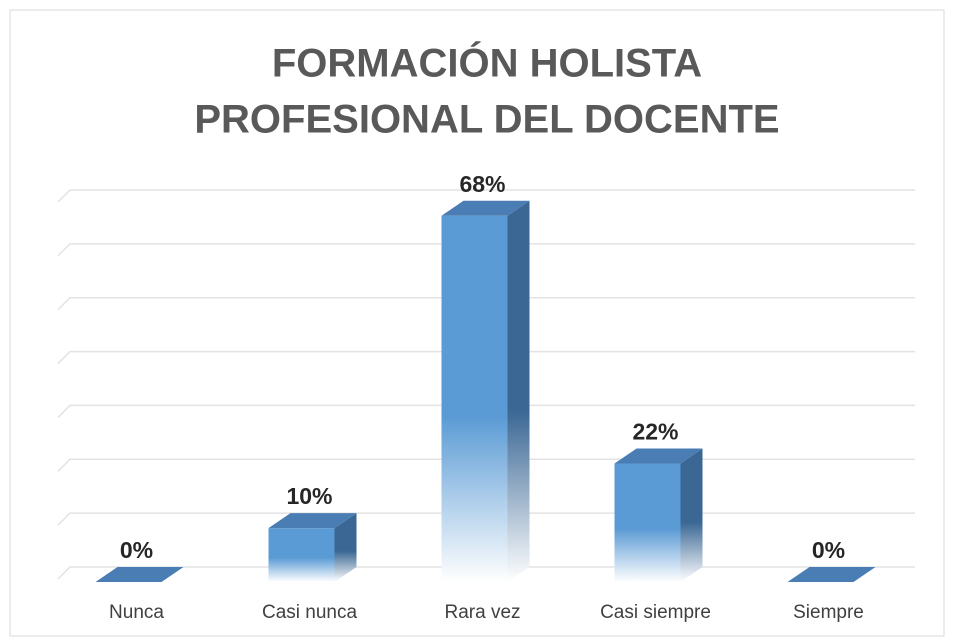 Image resolution: width=955 pixels, height=644 pixels. I want to click on x-tick-label: Casi nunca, so click(309, 612).